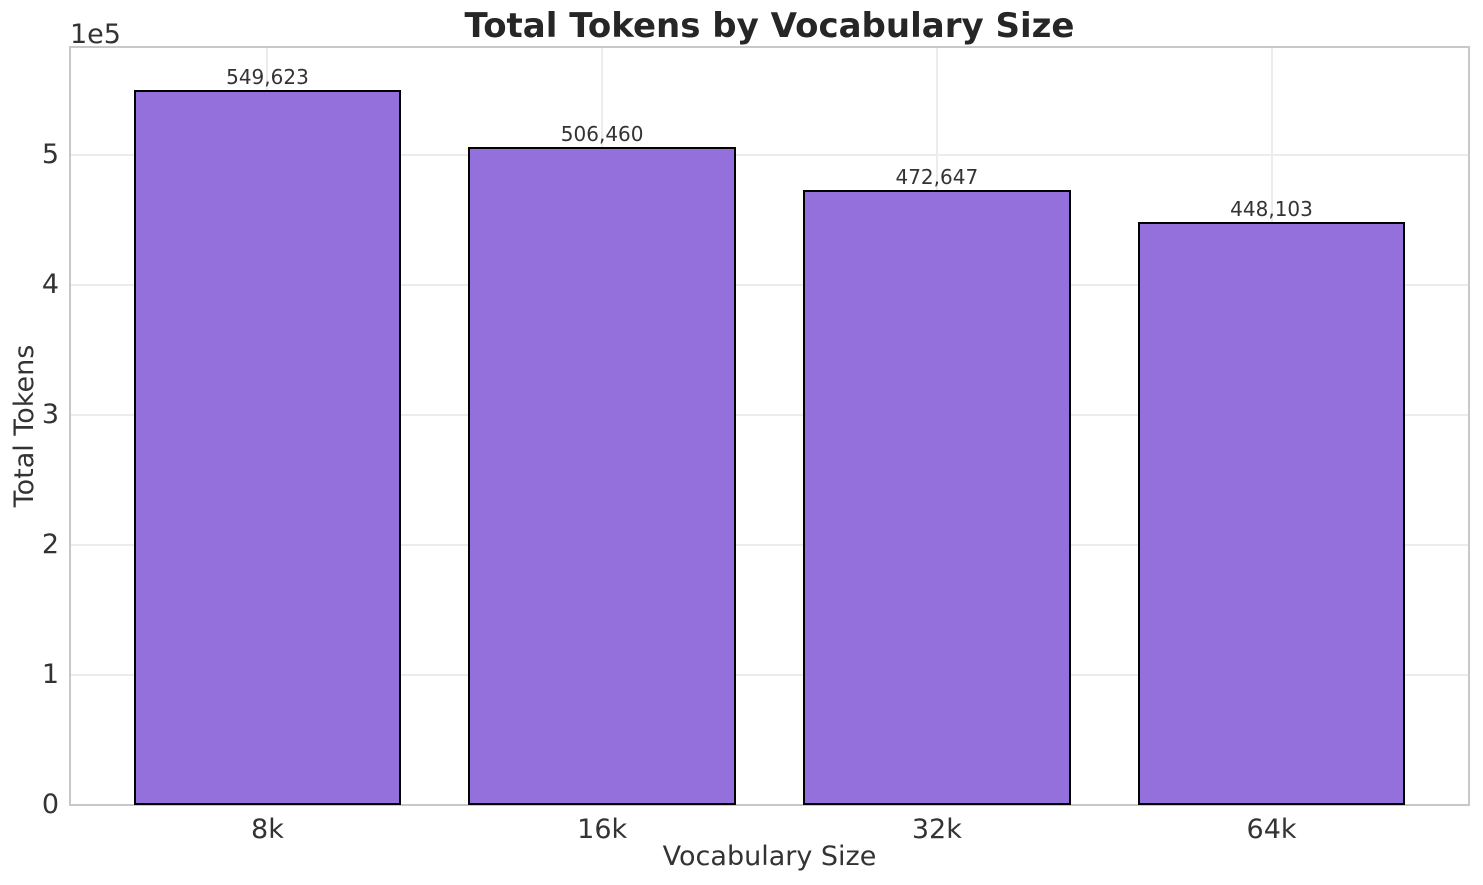  Describe the element at coordinates (602, 133) in the screenshot. I see `bar-value-label: 506,460` at that location.